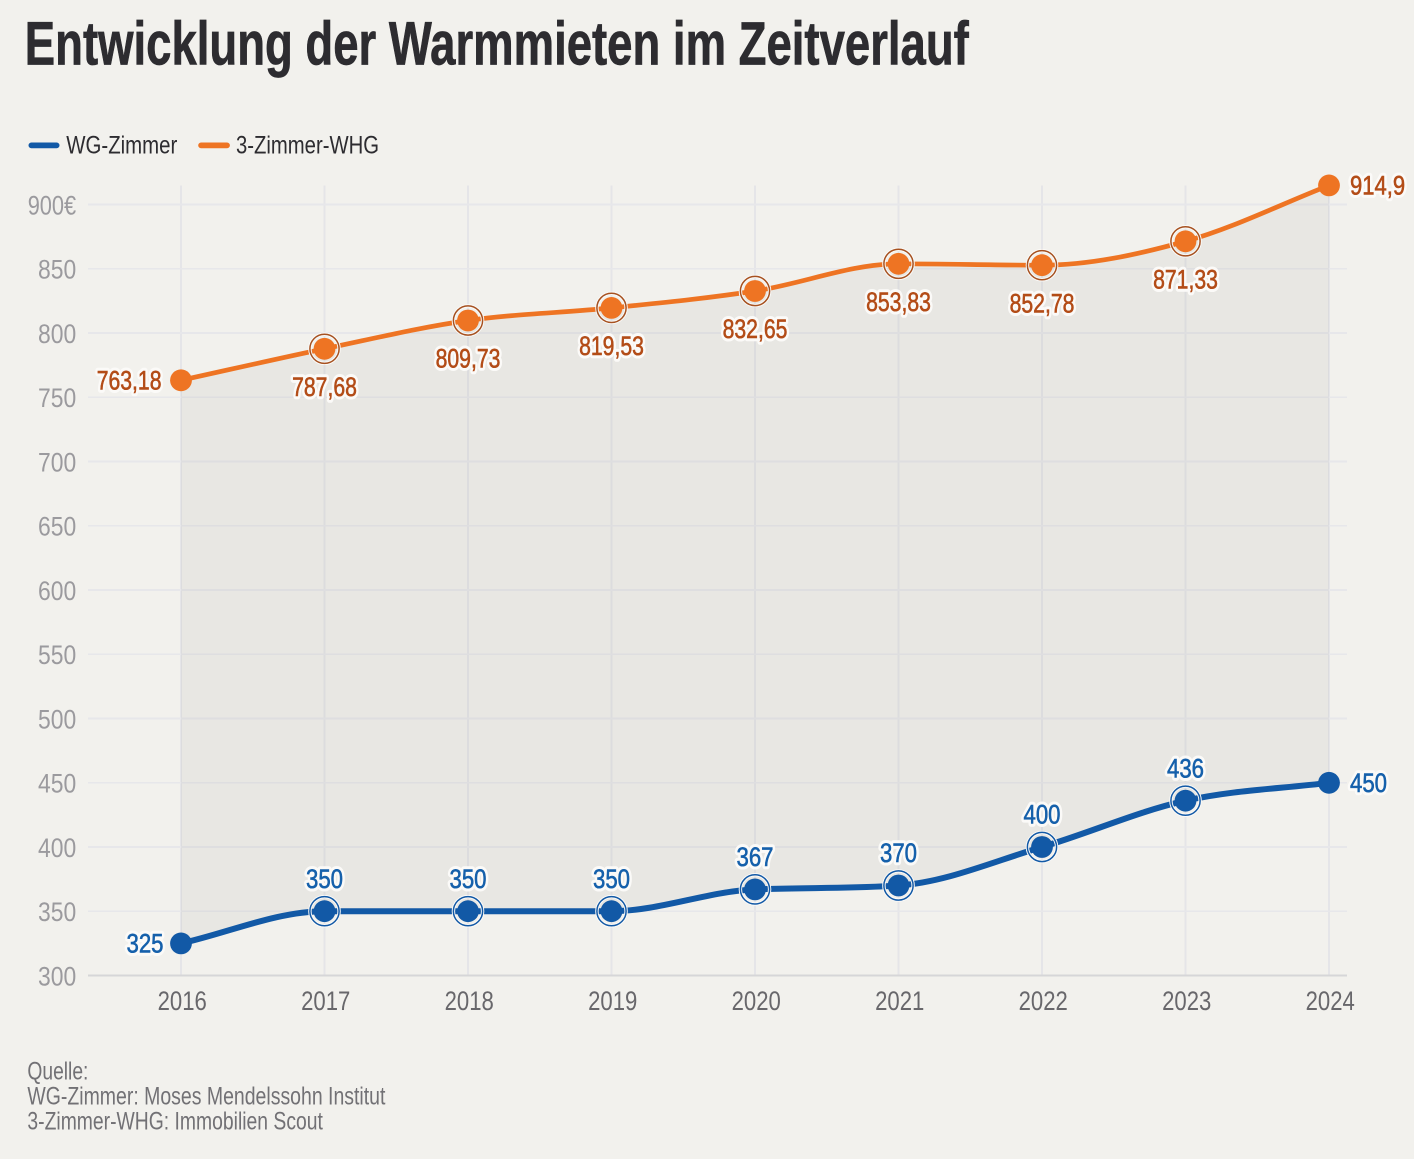 The image size is (1414, 1159). What do you see at coordinates (899, 1001) in the screenshot?
I see `svg-text: 2021` at bounding box center [899, 1001].